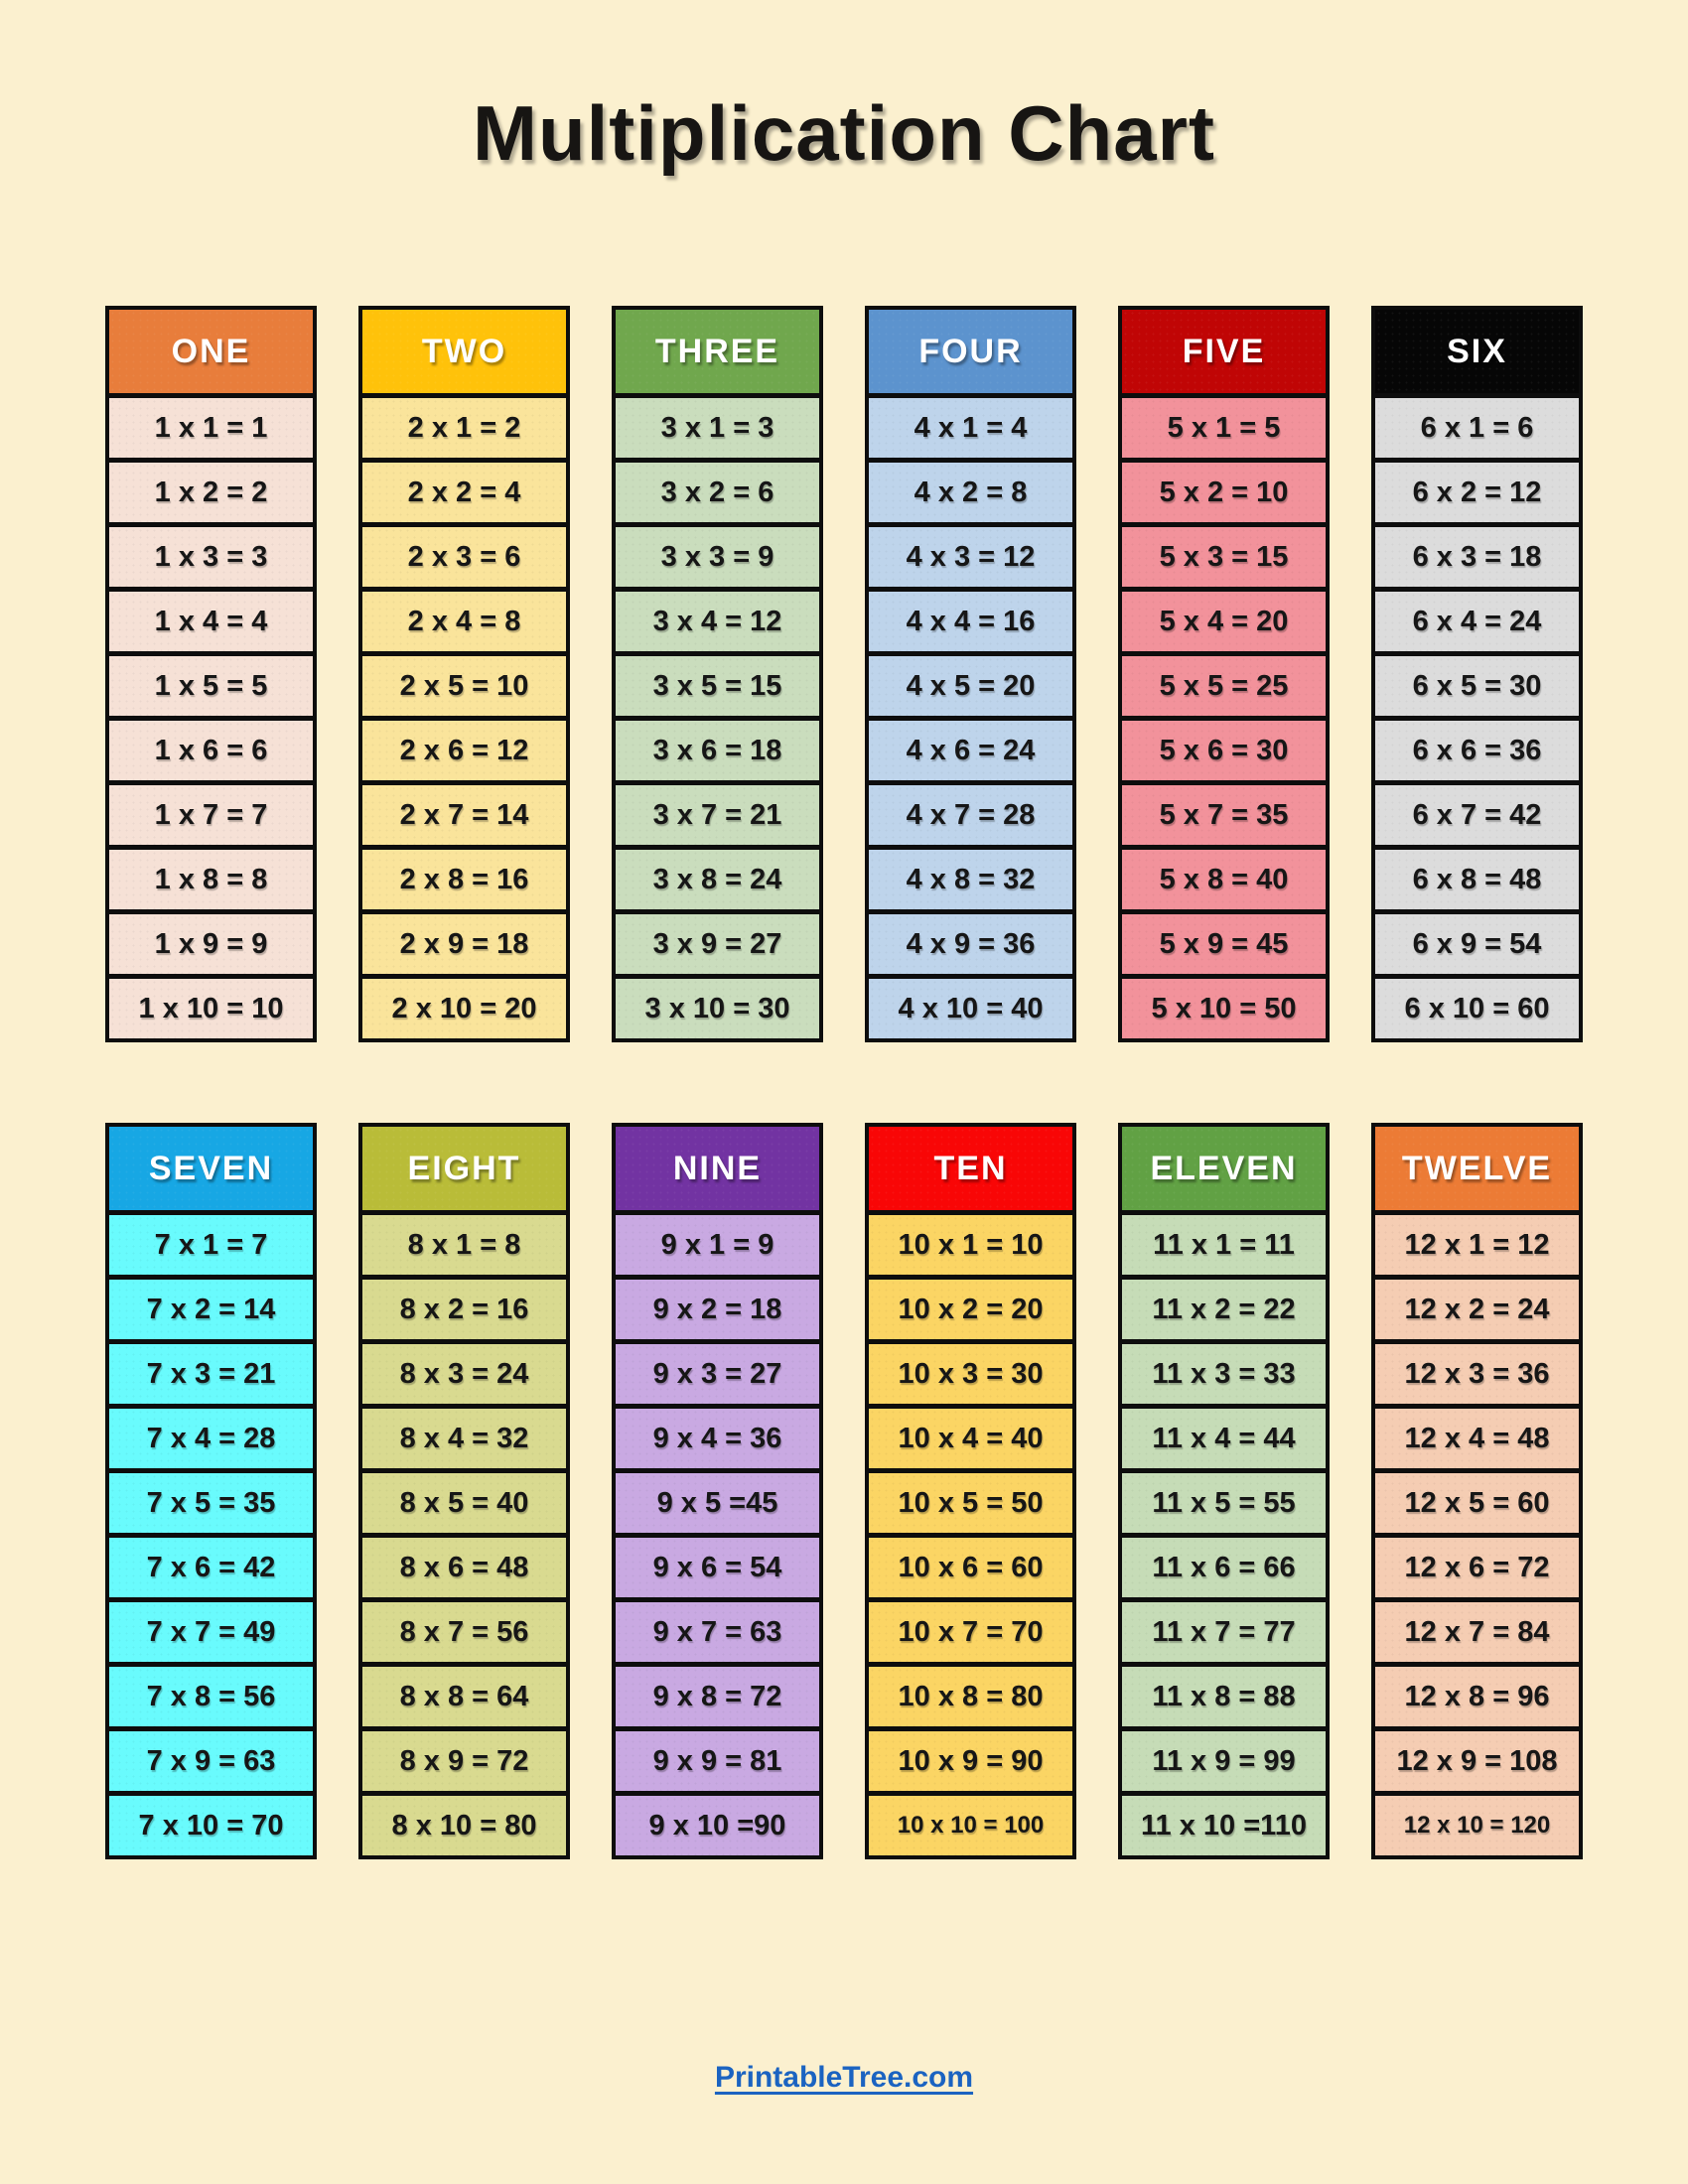 The image size is (1688, 2184). What do you see at coordinates (717, 942) in the screenshot?
I see `fact-cell: 3 x 9 = 27` at bounding box center [717, 942].